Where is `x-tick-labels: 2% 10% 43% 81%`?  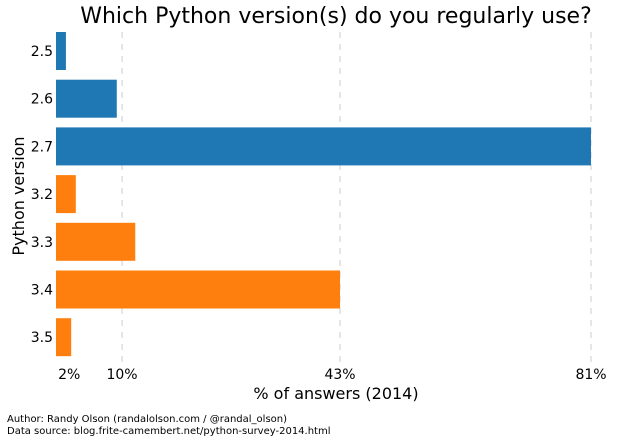 x-tick-labels: 2% 10% 43% 81% is located at coordinates (332, 375).